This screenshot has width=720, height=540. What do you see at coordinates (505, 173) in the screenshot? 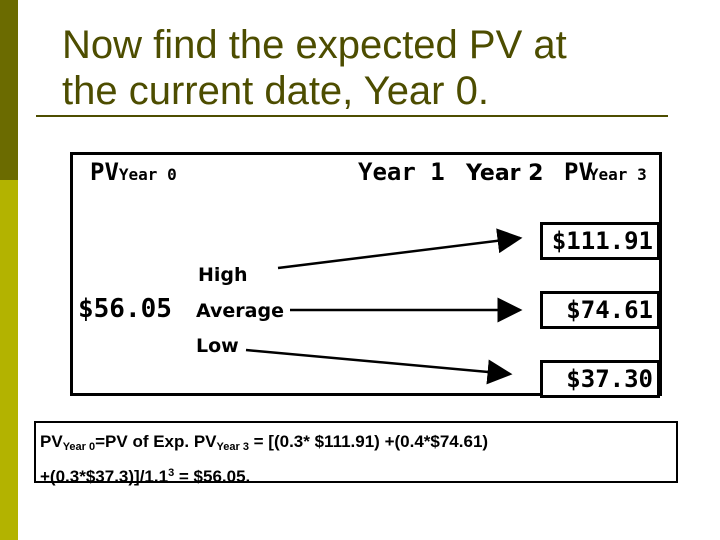
I see `header-year2: Year 2` at bounding box center [505, 173].